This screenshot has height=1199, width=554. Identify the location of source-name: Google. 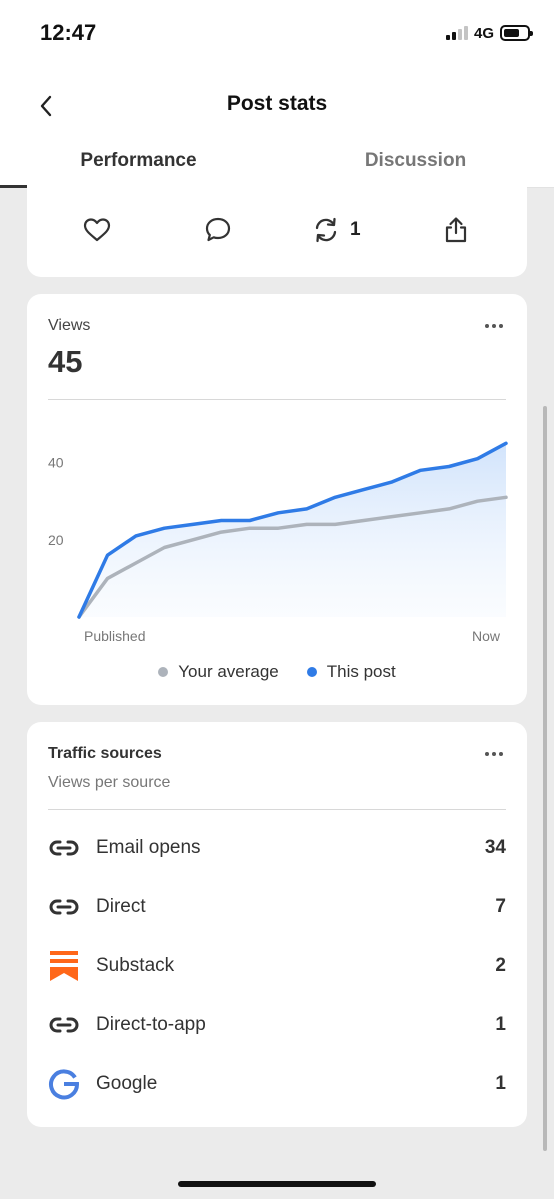
(127, 1083).